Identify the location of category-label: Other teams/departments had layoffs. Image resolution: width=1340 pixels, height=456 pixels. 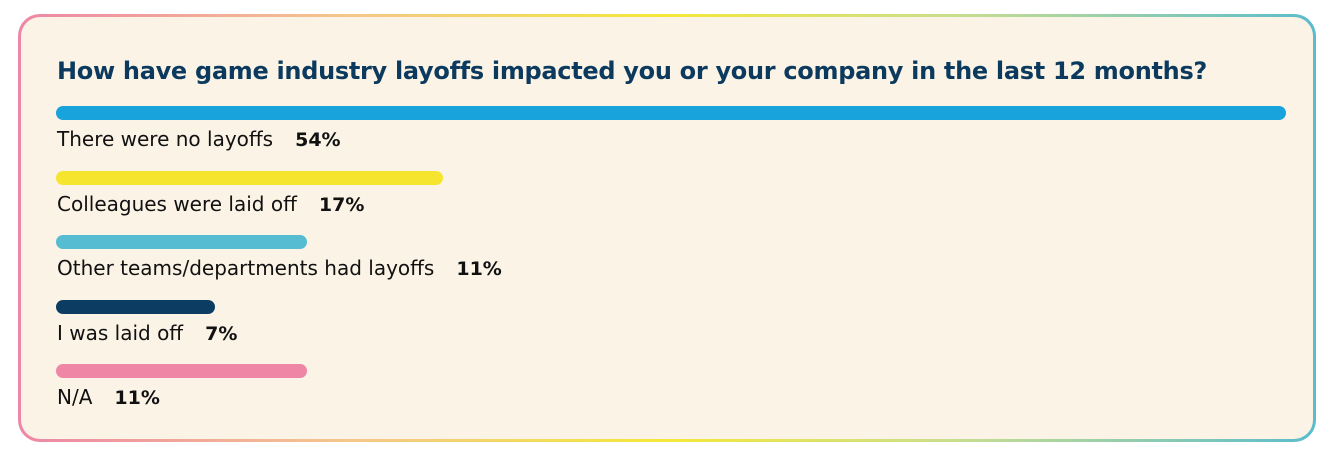
(246, 268).